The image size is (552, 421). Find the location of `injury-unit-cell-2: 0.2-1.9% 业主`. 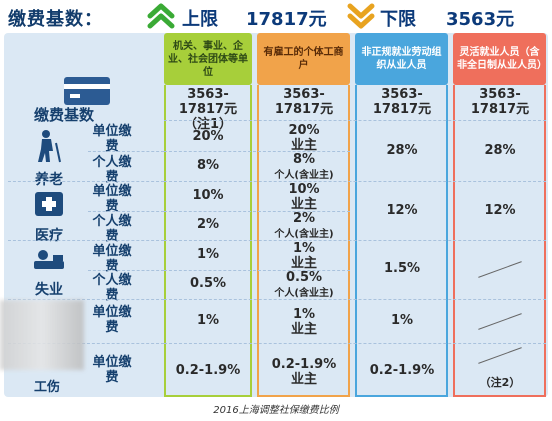

injury-unit-cell-2: 0.2-1.9% 业主 is located at coordinates (304, 372).